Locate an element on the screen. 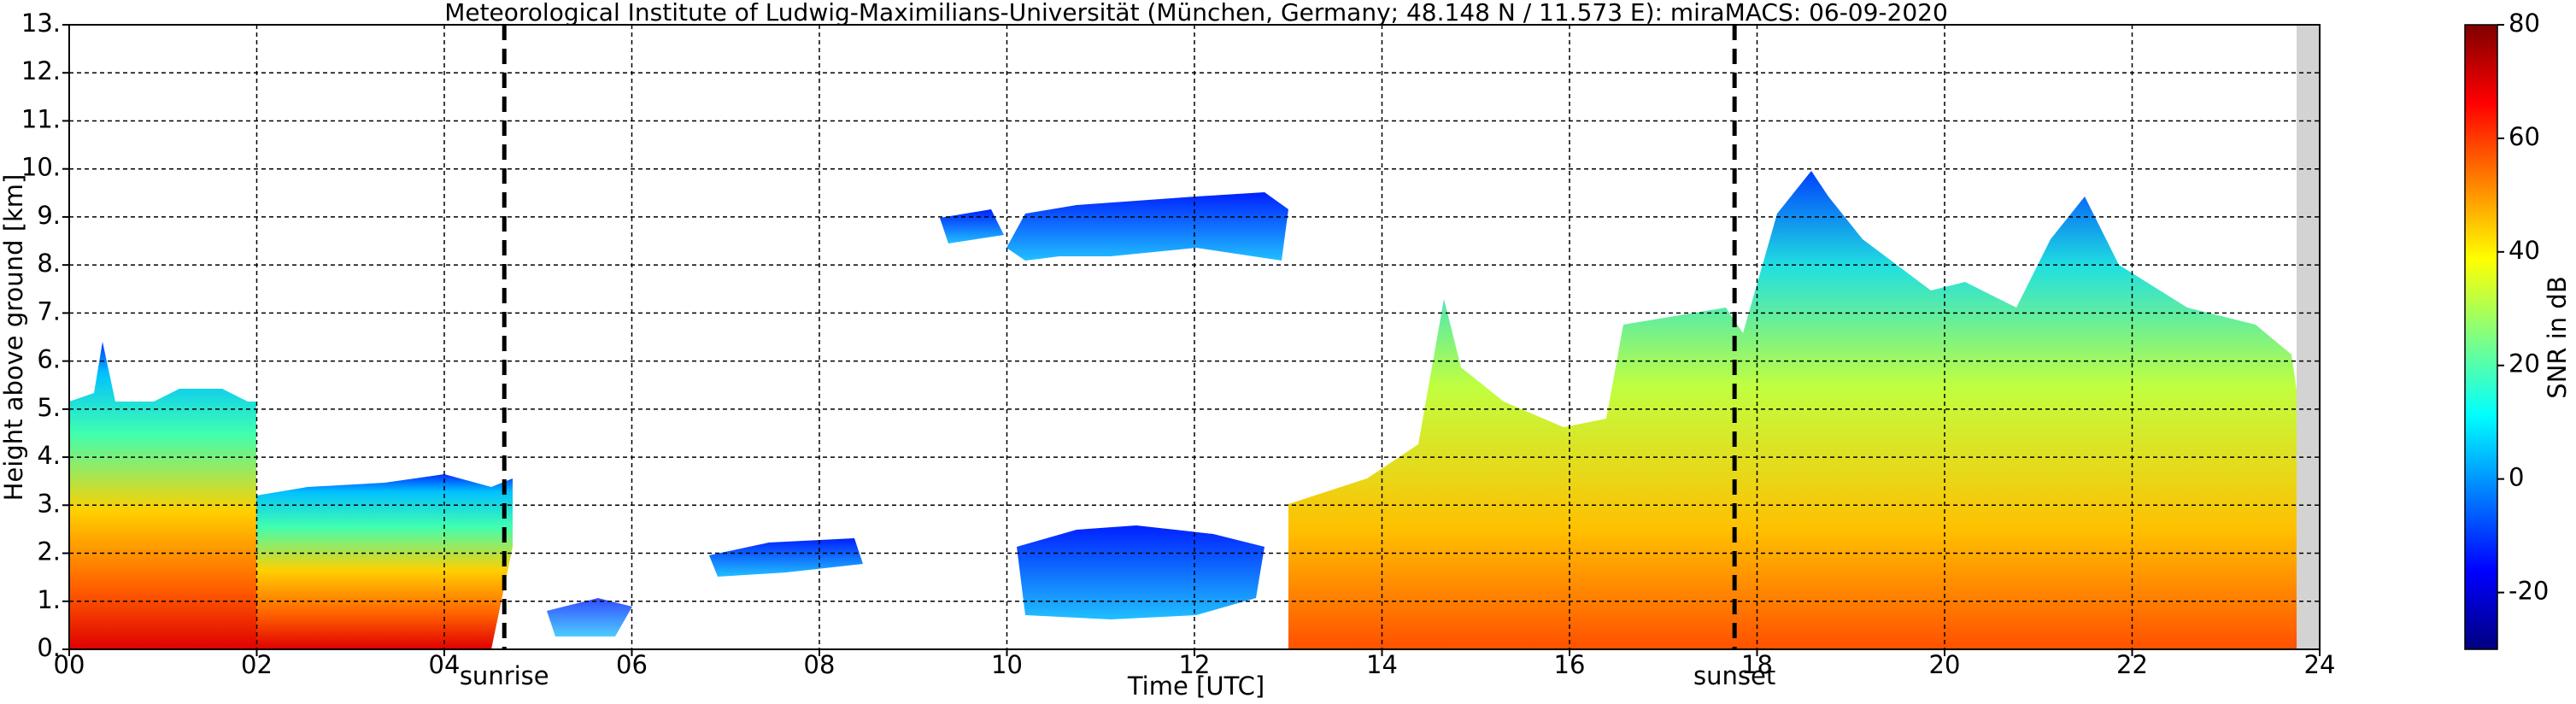 Image resolution: width=2576 pixels, height=704 pixels. y-tick-label: 7. is located at coordinates (49, 311).